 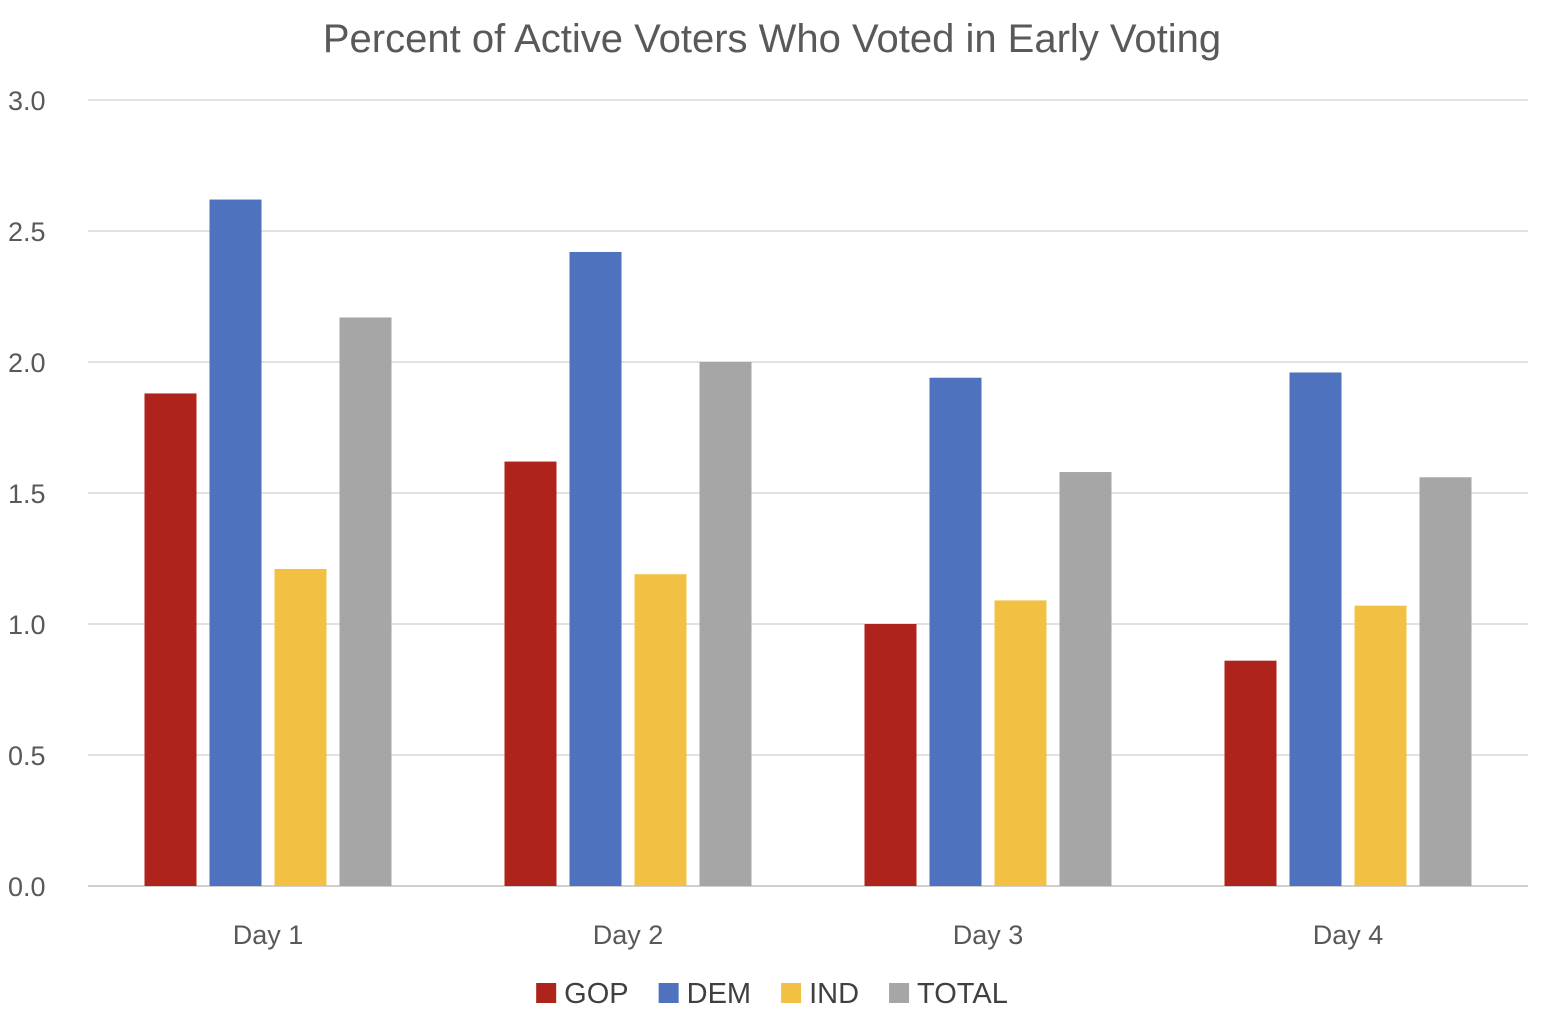 I want to click on legend-label-ind: IND, so click(x=834, y=994).